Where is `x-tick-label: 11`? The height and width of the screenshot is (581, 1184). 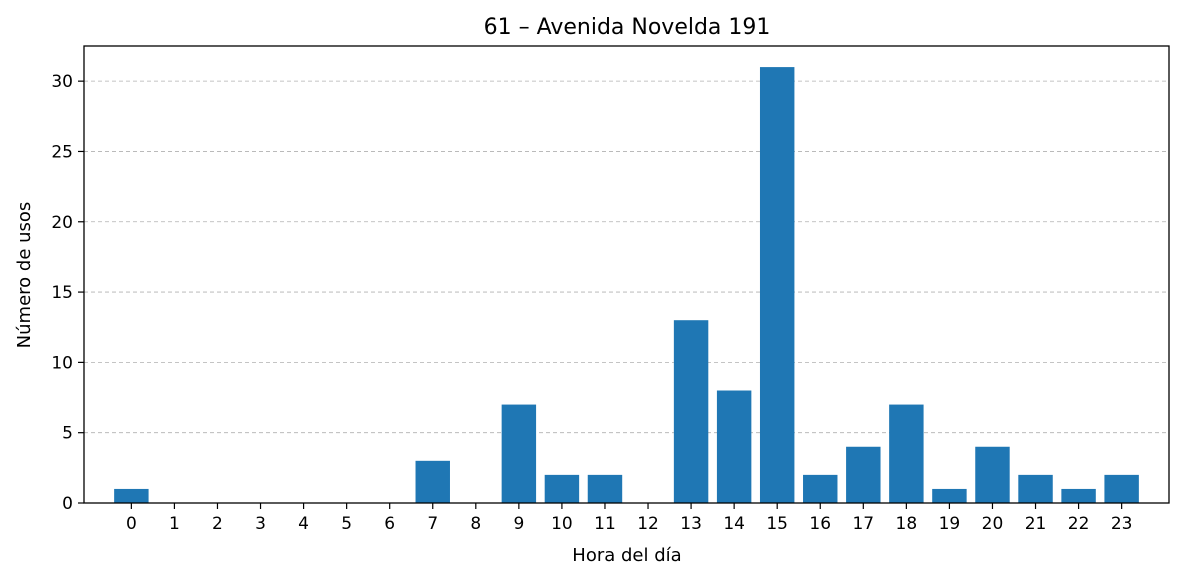 x-tick-label: 11 is located at coordinates (605, 524).